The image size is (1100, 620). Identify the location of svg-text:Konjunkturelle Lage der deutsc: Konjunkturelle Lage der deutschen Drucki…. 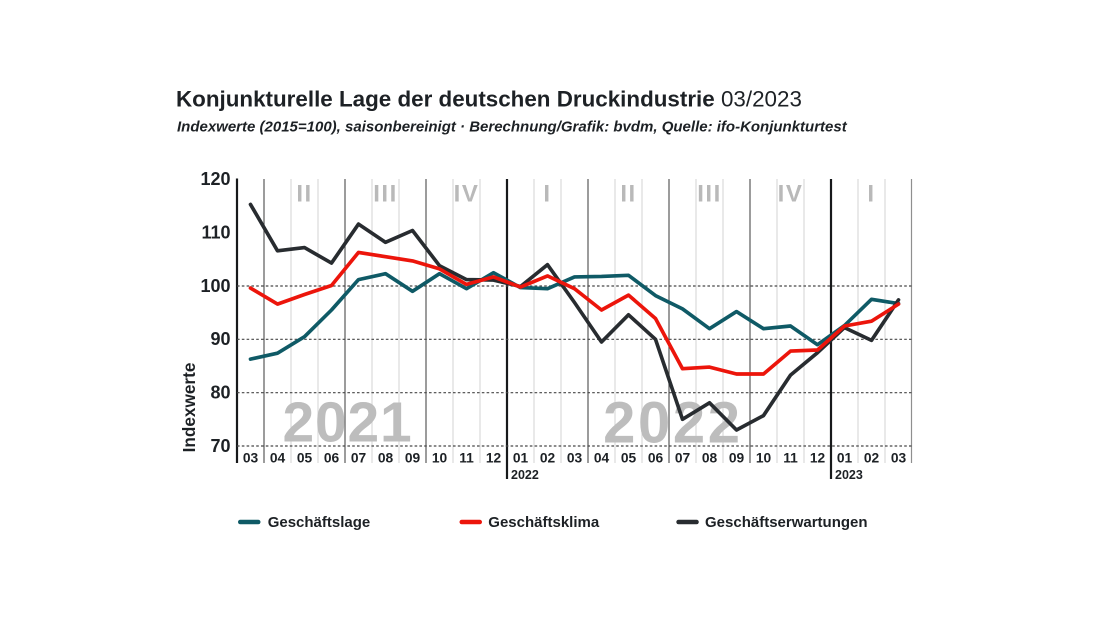
(489, 99).